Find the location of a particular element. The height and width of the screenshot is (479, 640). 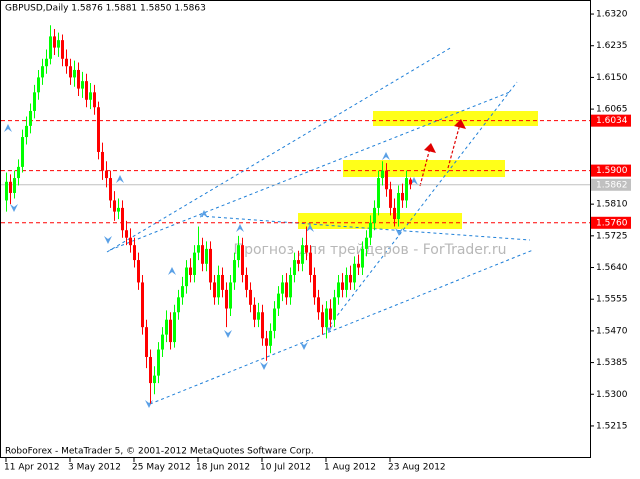

y-tick-label: 1.5640 is located at coordinates (612, 268).